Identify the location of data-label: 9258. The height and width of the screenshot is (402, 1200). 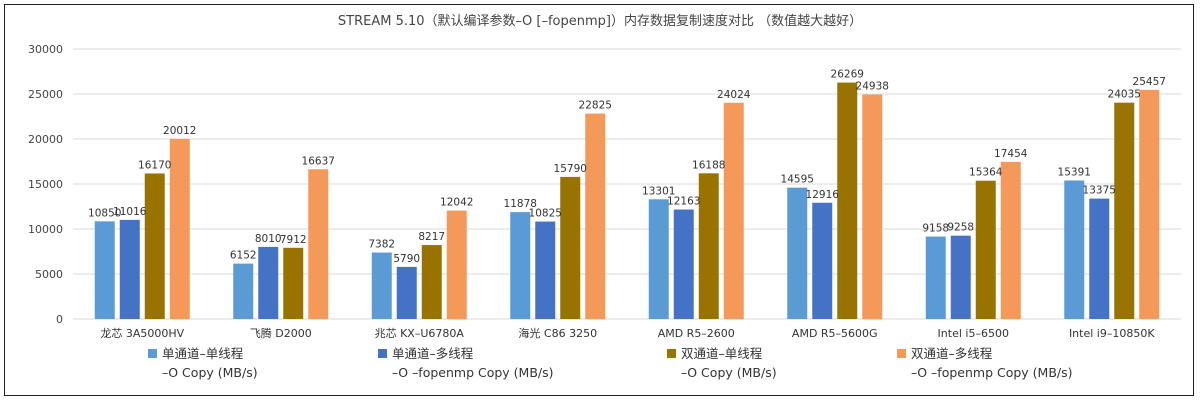
(960, 228).